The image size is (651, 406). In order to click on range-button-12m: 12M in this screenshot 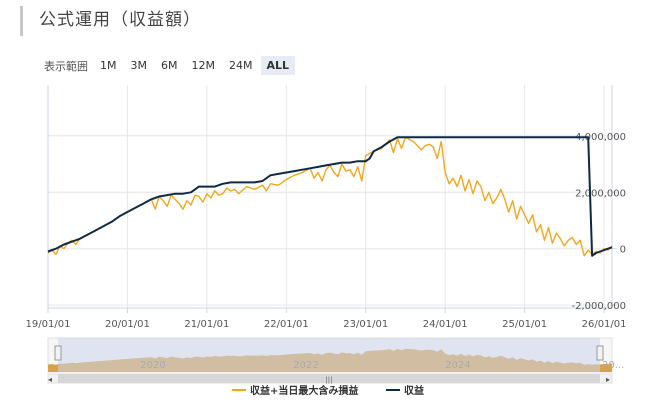, I will do `click(203, 65)`.